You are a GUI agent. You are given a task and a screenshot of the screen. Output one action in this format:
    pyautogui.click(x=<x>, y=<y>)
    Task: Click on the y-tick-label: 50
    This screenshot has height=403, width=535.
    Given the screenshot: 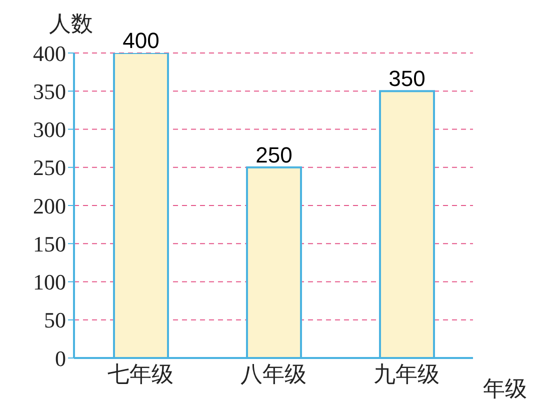 What is the action you would take?
    pyautogui.click(x=55, y=320)
    